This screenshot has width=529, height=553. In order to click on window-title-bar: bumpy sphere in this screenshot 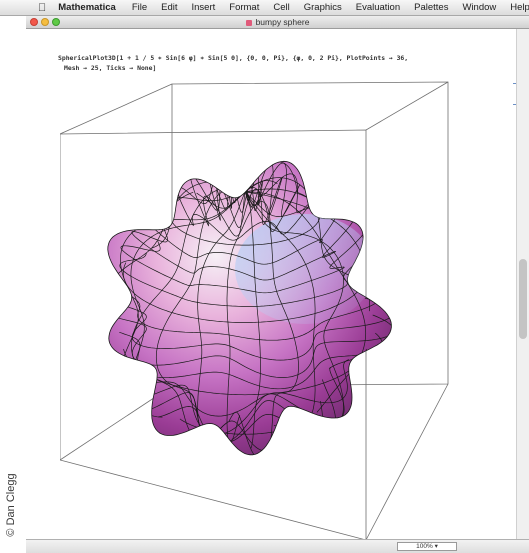, I will do `click(277, 22)`.